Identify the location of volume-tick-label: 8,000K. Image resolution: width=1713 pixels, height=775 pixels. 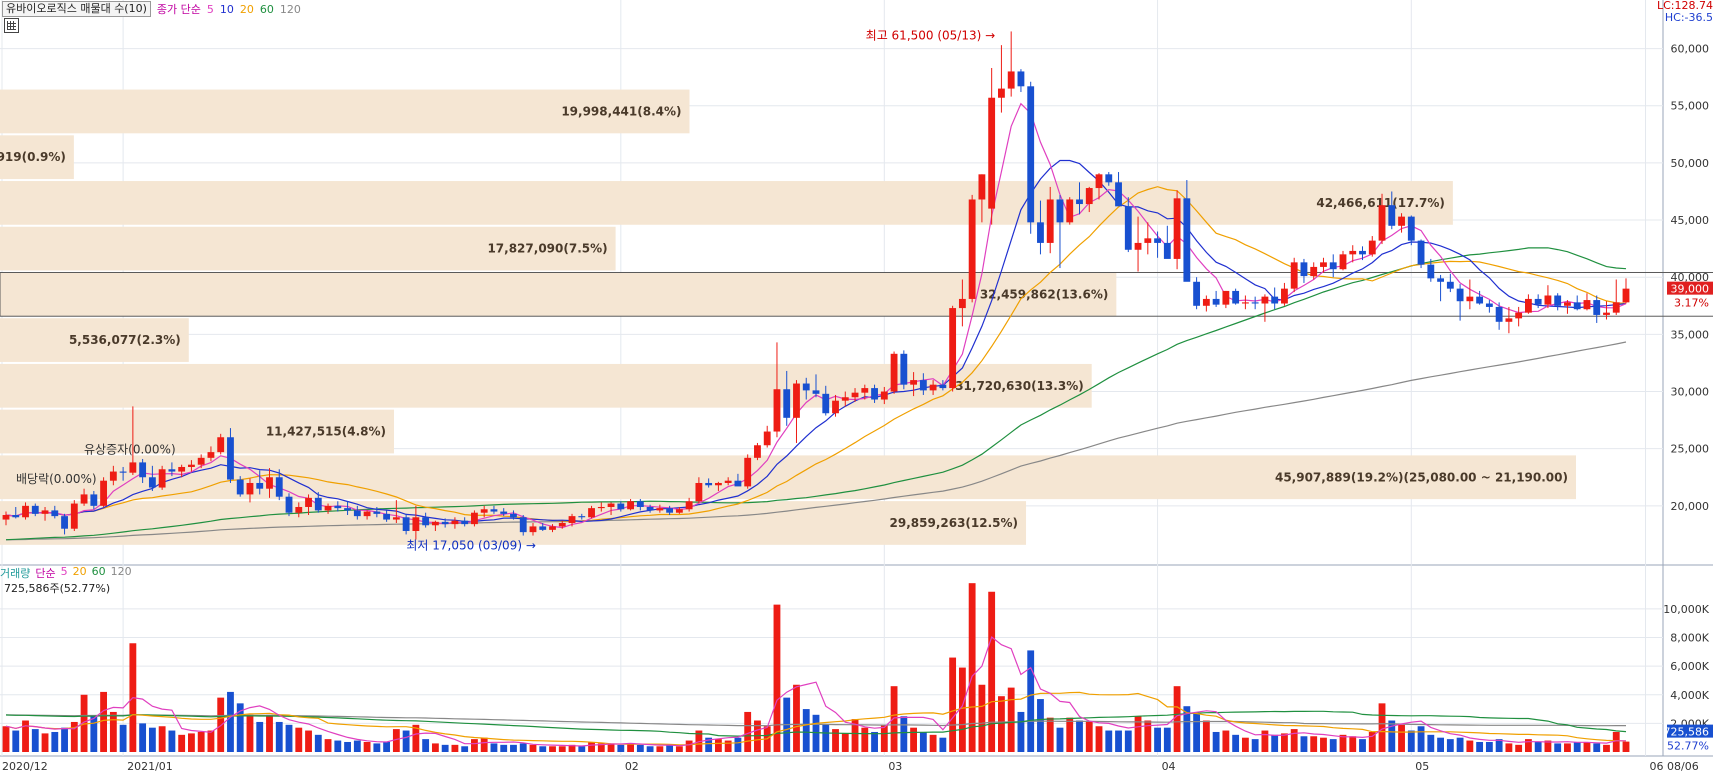
(1689, 638).